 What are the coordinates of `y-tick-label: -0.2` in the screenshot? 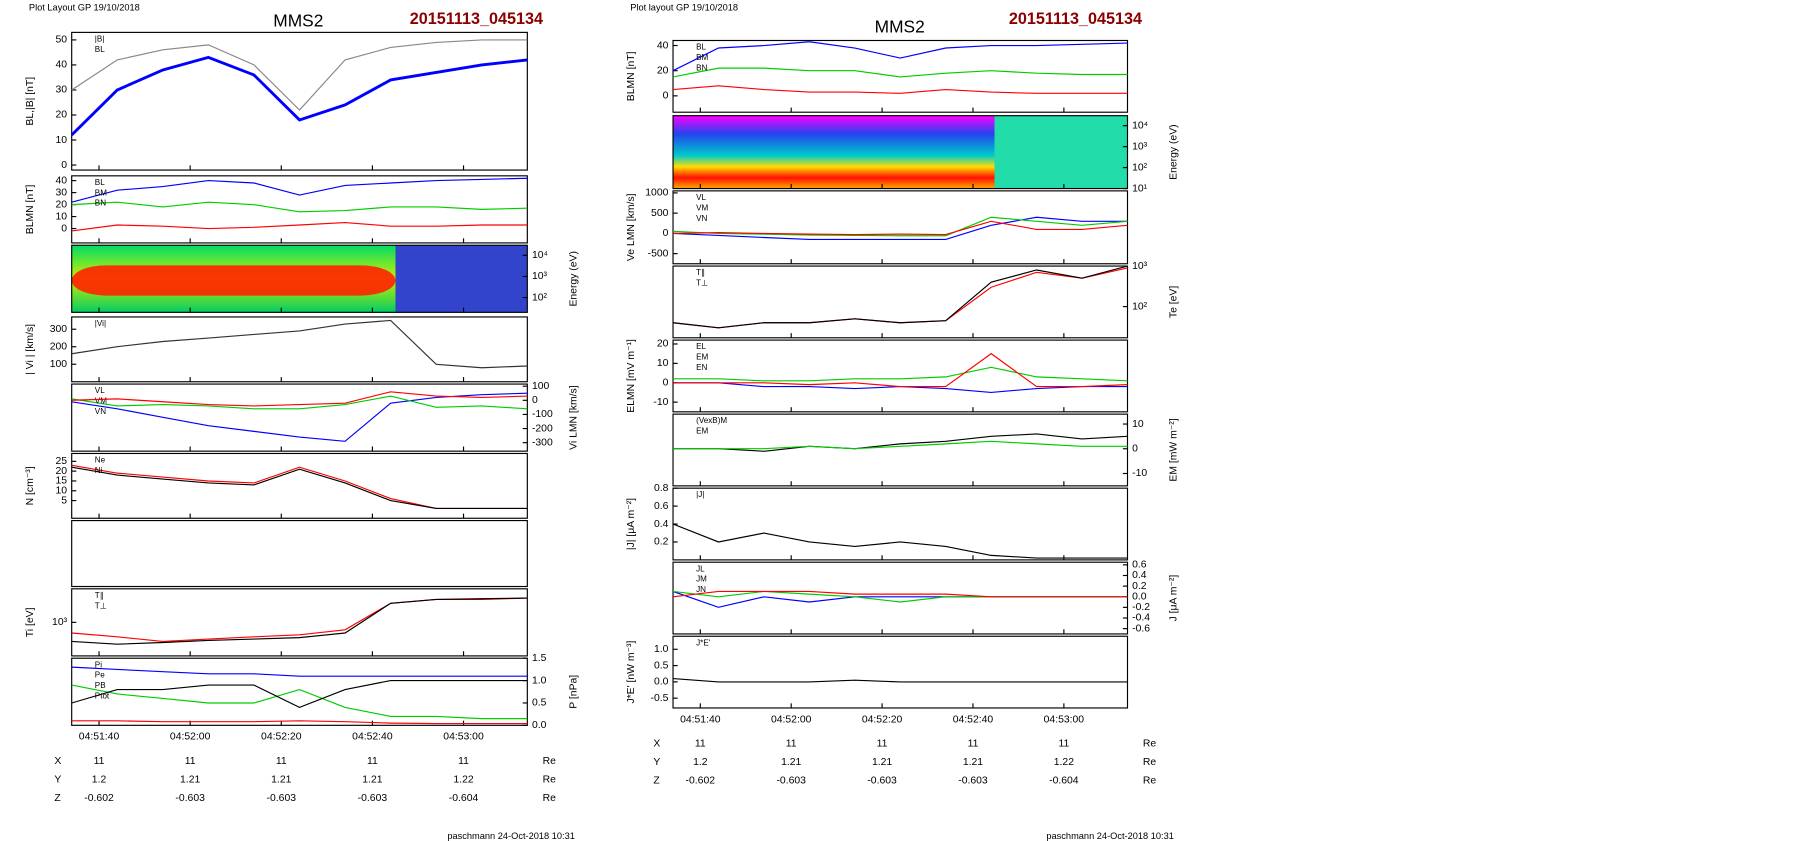 It's located at (1141, 607).